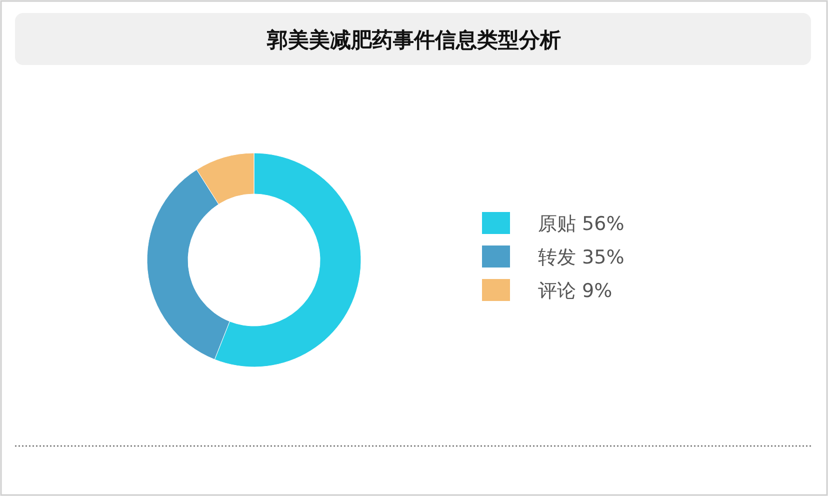  I want to click on chart-title: 郭美美减肥药事件信息类型分析, so click(413, 40).